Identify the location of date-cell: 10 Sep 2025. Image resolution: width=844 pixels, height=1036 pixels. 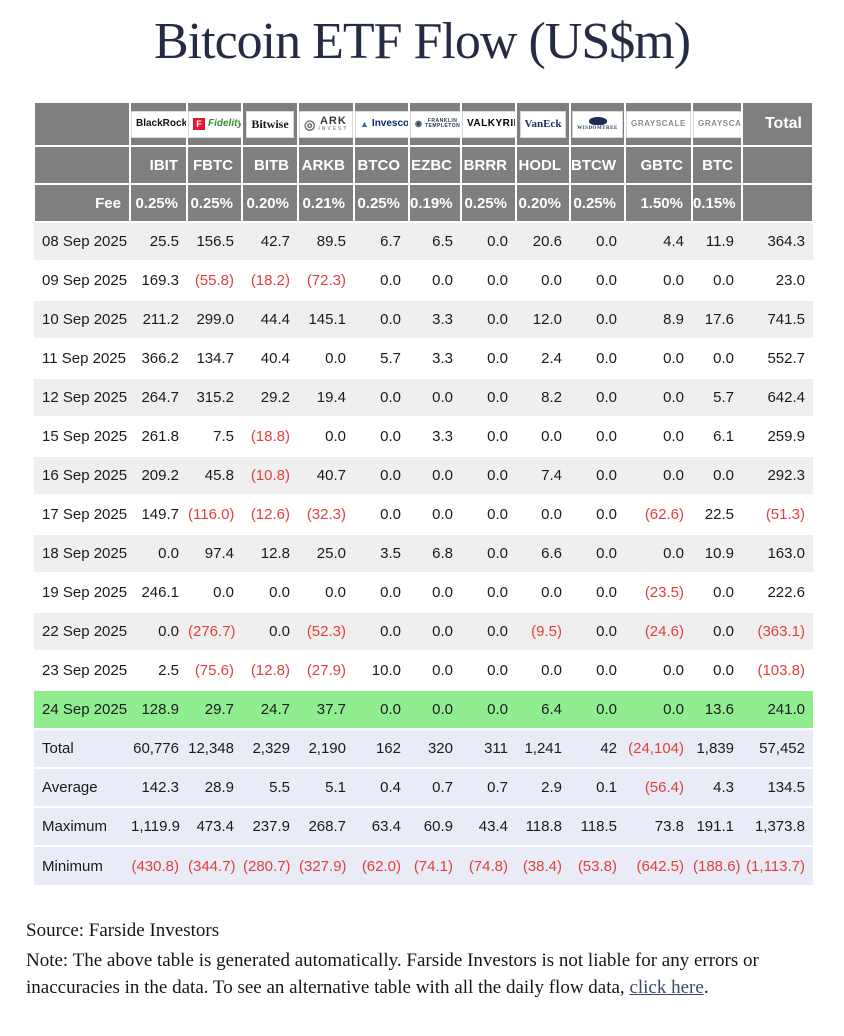
(82, 319).